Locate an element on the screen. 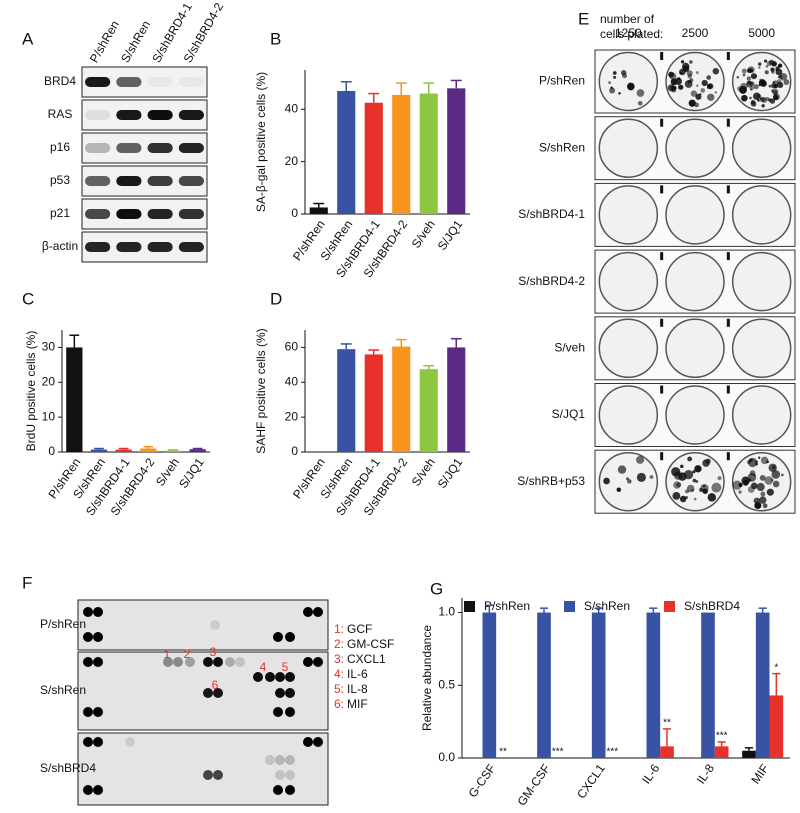 This screenshot has width=800, height=813. legend-swatch is located at coordinates (469, 606).